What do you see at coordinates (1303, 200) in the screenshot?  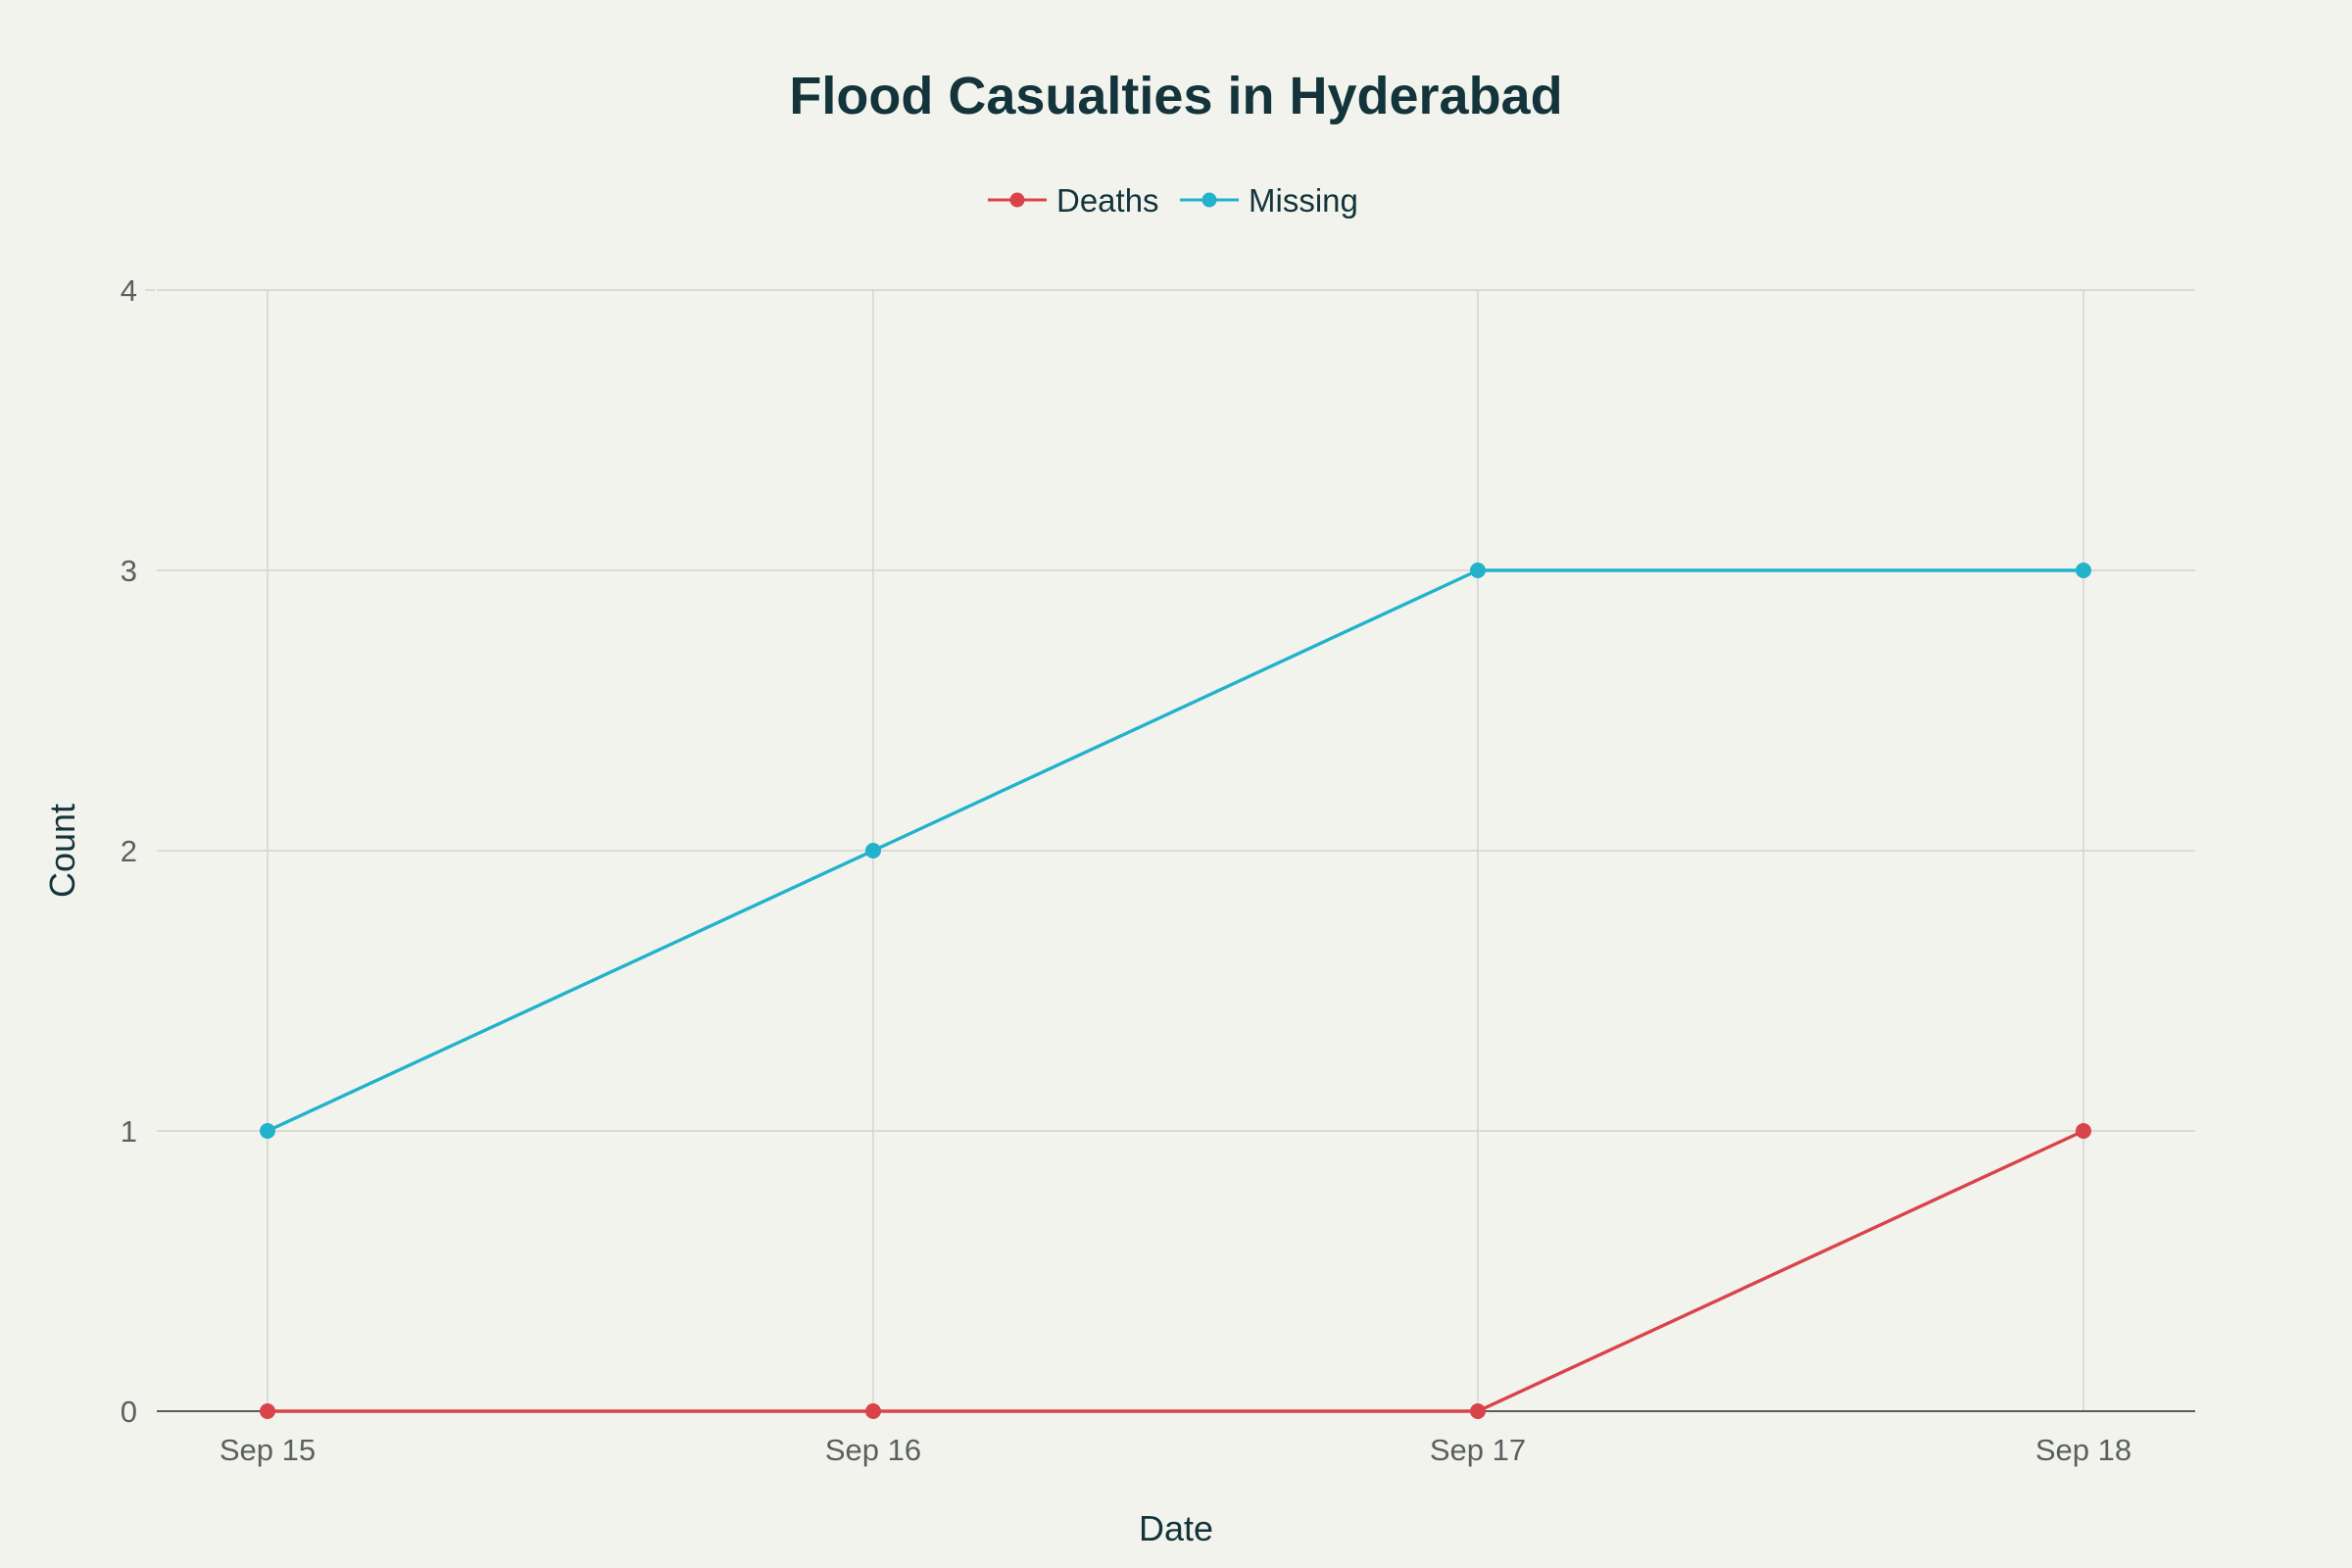 I see `legend-label-missing: Missing` at bounding box center [1303, 200].